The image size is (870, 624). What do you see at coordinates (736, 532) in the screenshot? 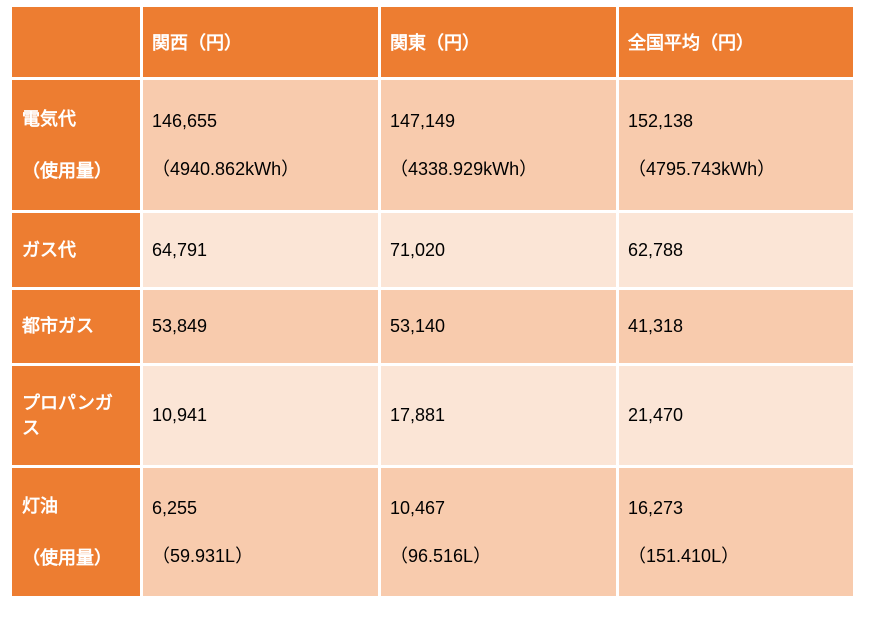
I see `cell-kerosene-national: 16,273 （151.410L）` at bounding box center [736, 532].